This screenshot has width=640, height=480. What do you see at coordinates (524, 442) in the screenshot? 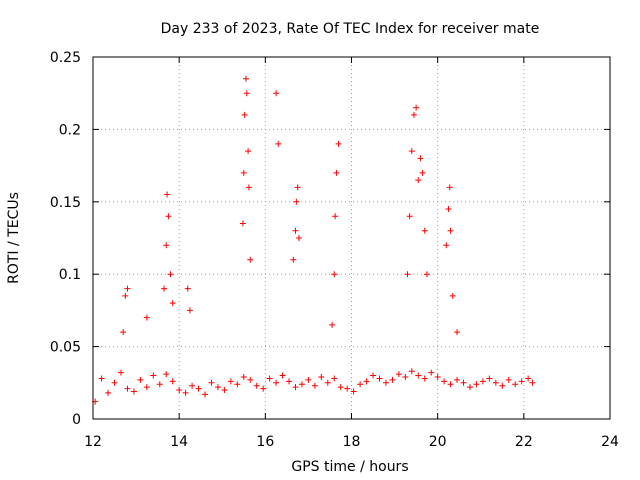
I see `x-tick-label: 22` at bounding box center [524, 442].